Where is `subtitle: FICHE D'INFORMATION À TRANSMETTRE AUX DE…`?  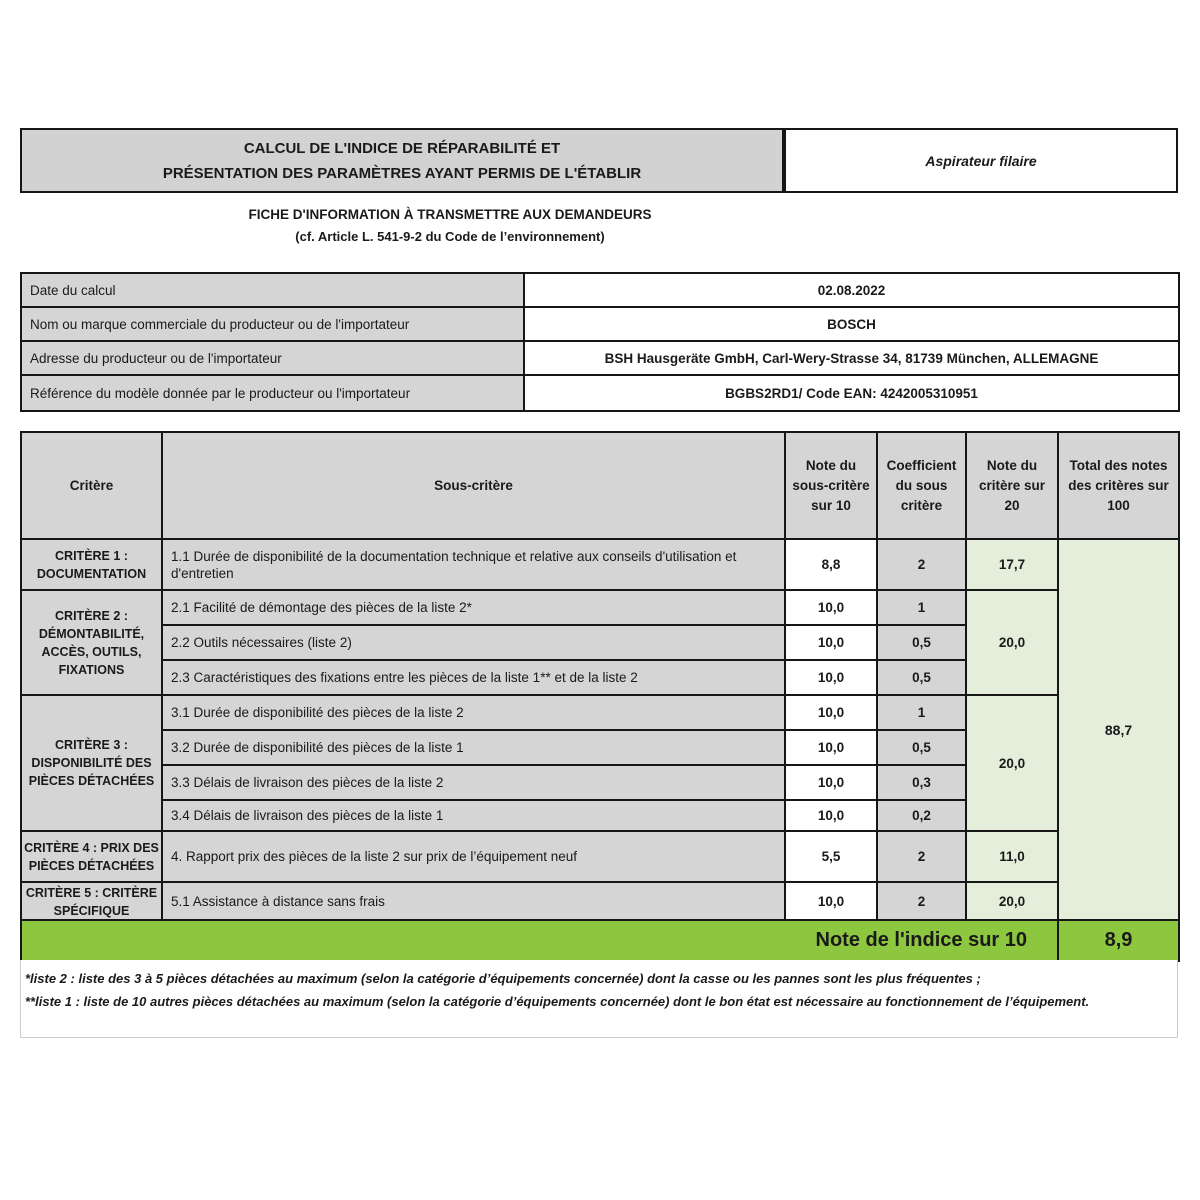
subtitle: FICHE D'INFORMATION À TRANSMETTRE AUX DE… is located at coordinates (450, 226).